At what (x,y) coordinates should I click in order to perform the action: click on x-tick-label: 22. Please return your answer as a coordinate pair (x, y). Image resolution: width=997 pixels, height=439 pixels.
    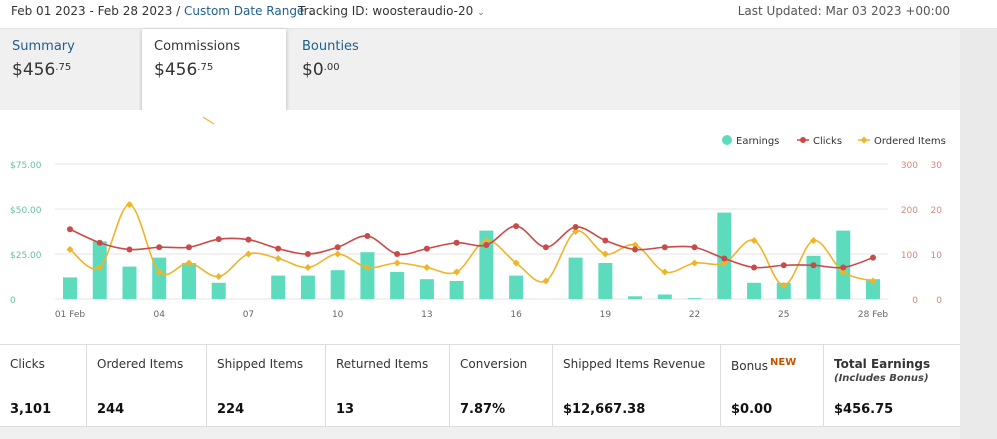
    Looking at the image, I should click on (694, 315).